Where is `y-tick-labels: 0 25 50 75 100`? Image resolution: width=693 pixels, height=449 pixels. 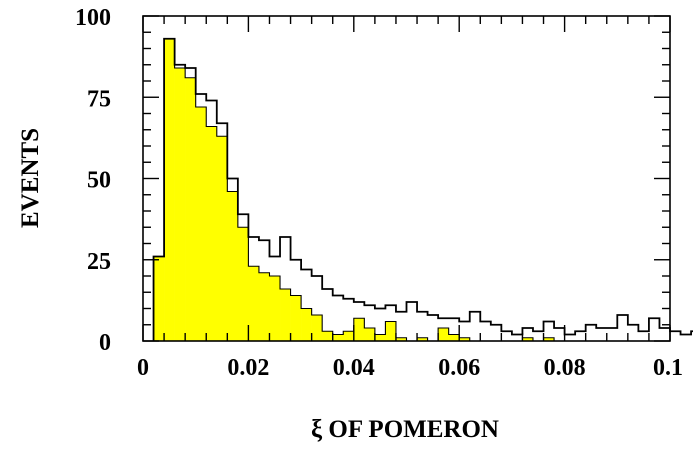 y-tick-labels: 0 25 50 75 100 is located at coordinates (93, 180).